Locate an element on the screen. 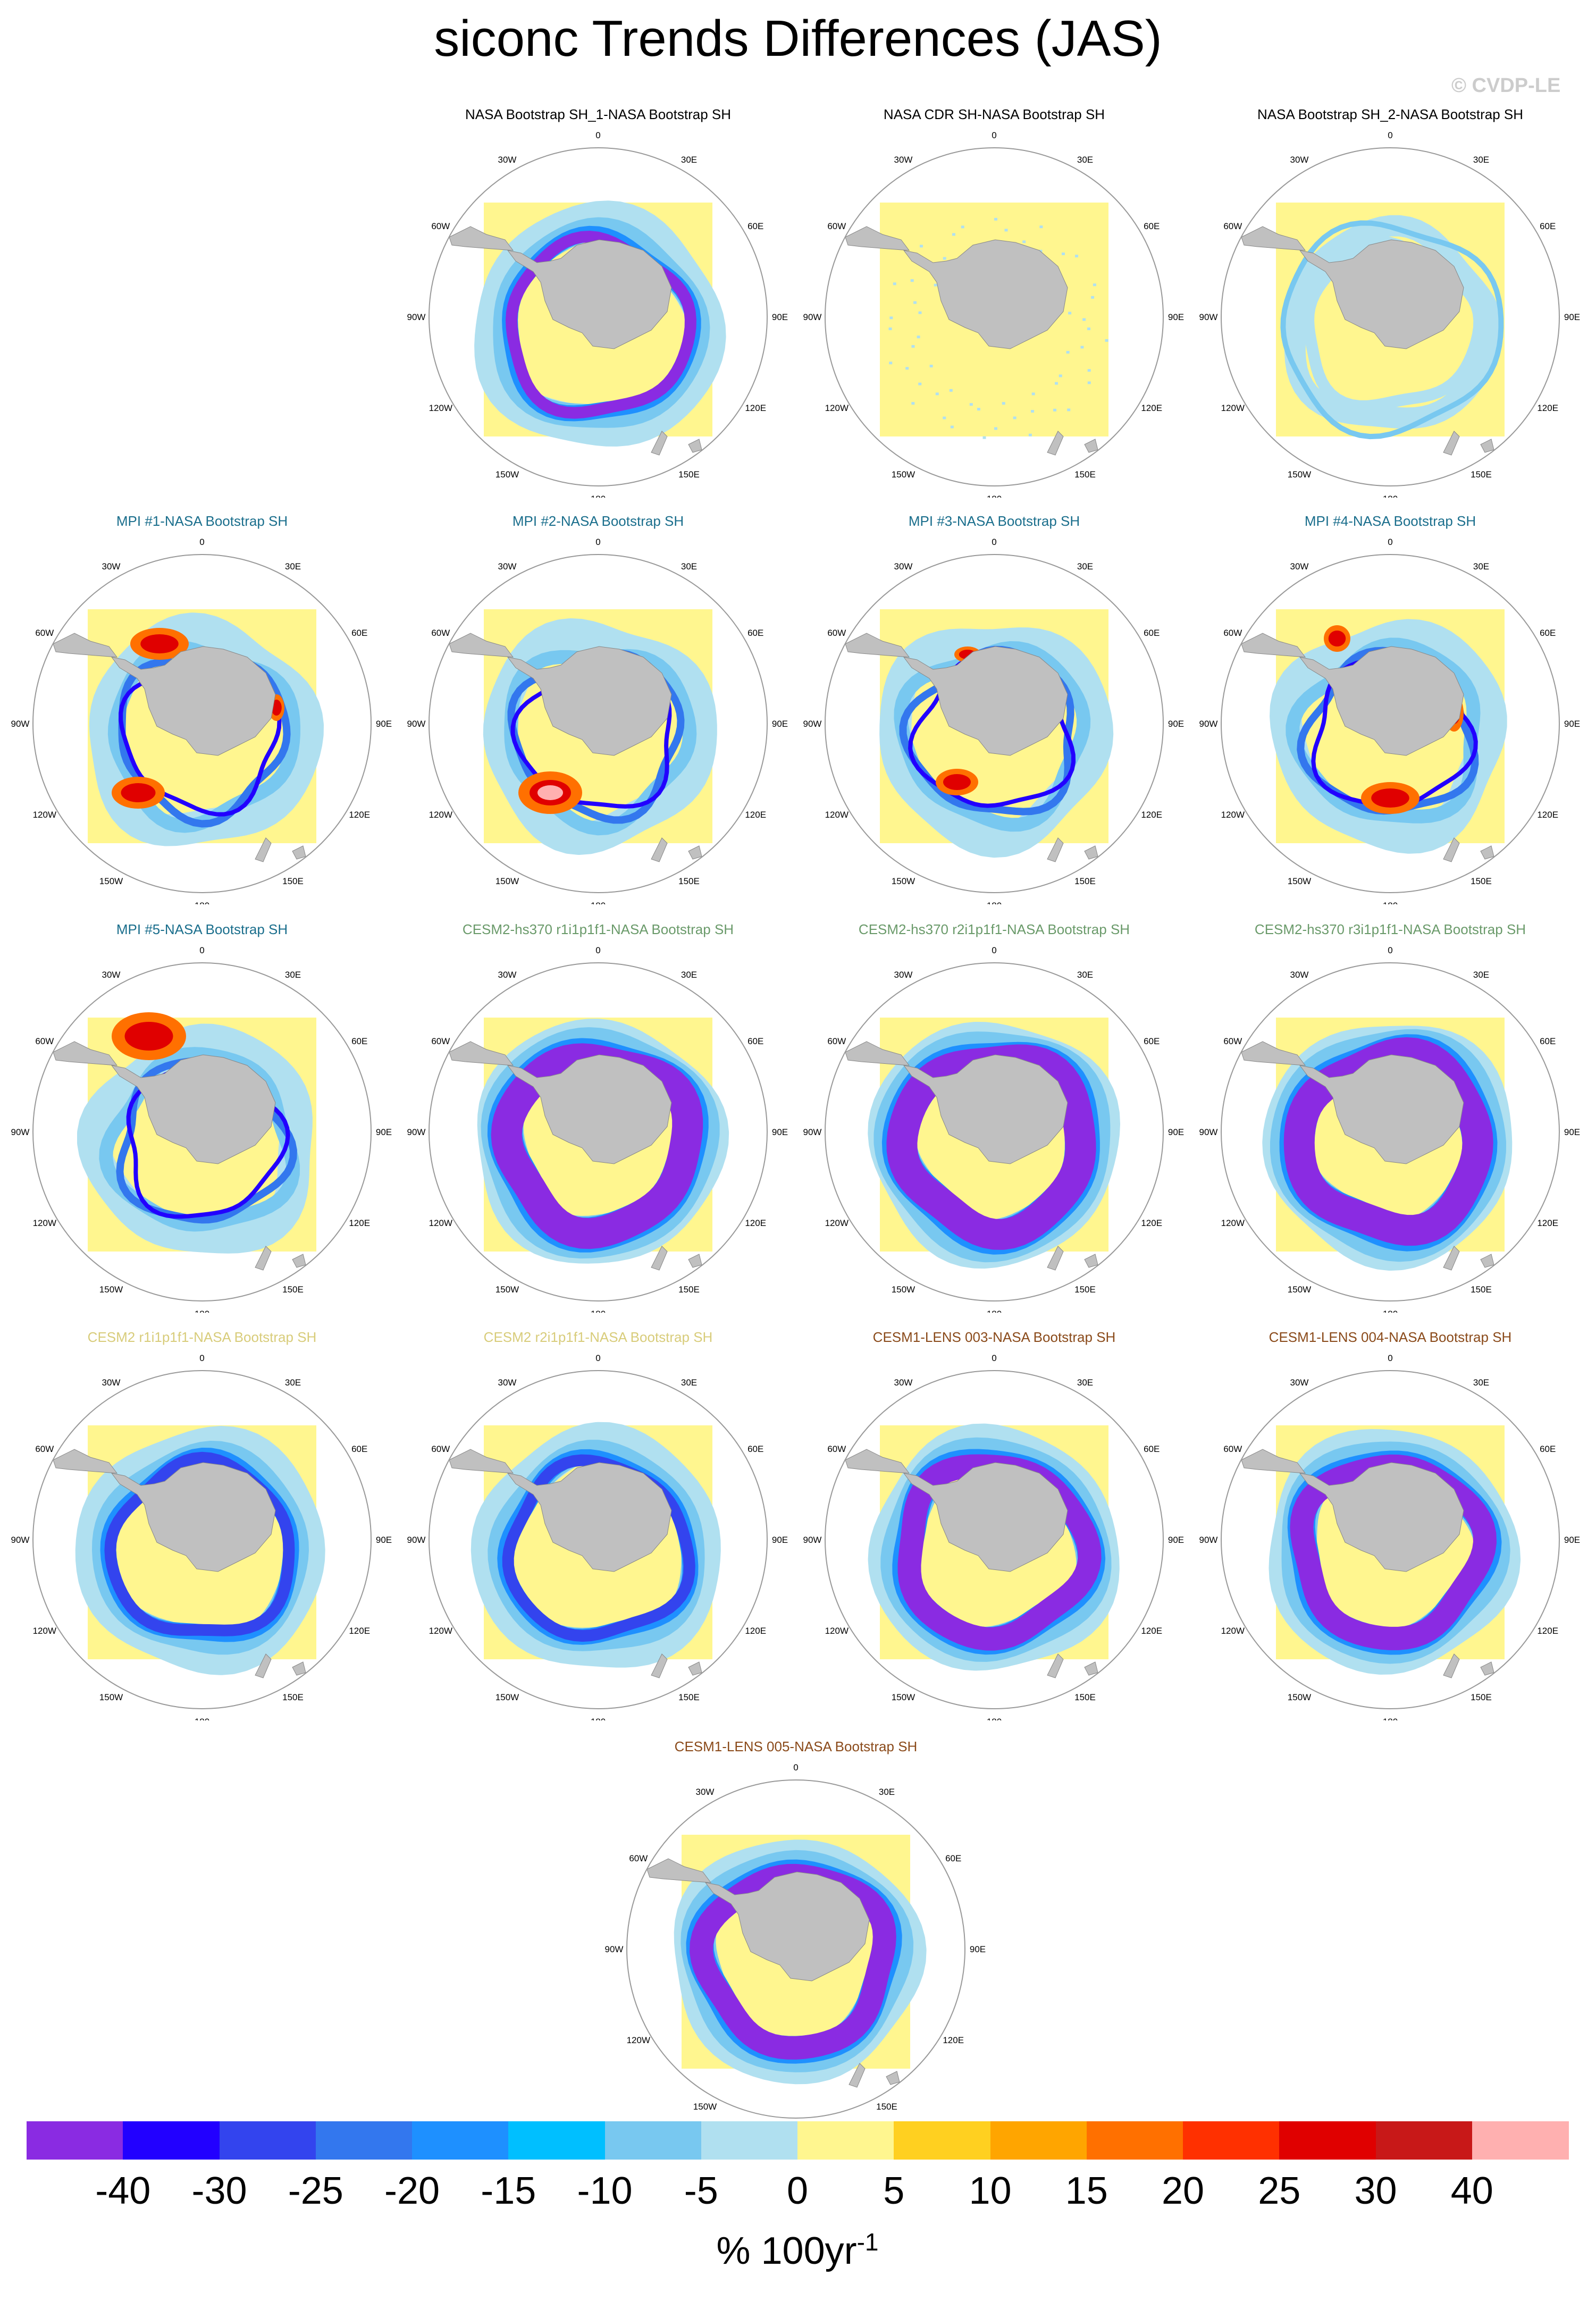  panel-title: MPI #4-NASA Bootstrap SH is located at coordinates (1390, 521).